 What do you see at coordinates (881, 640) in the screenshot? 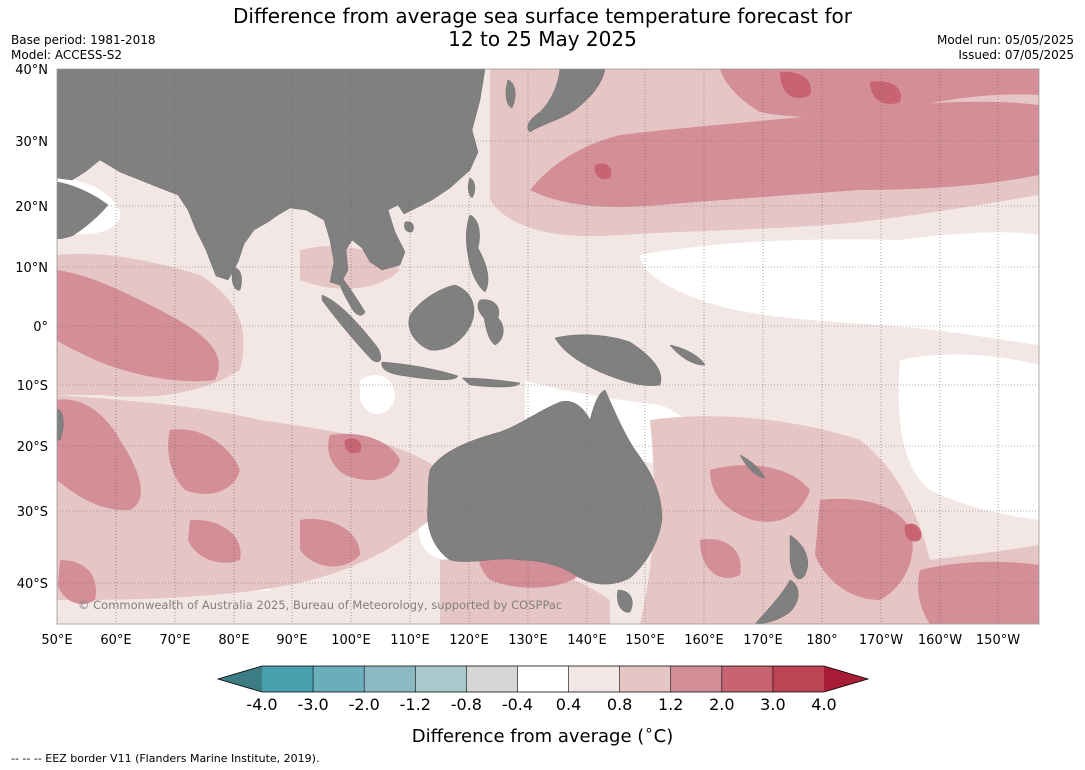
I see `longitude-label: 170°W` at bounding box center [881, 640].